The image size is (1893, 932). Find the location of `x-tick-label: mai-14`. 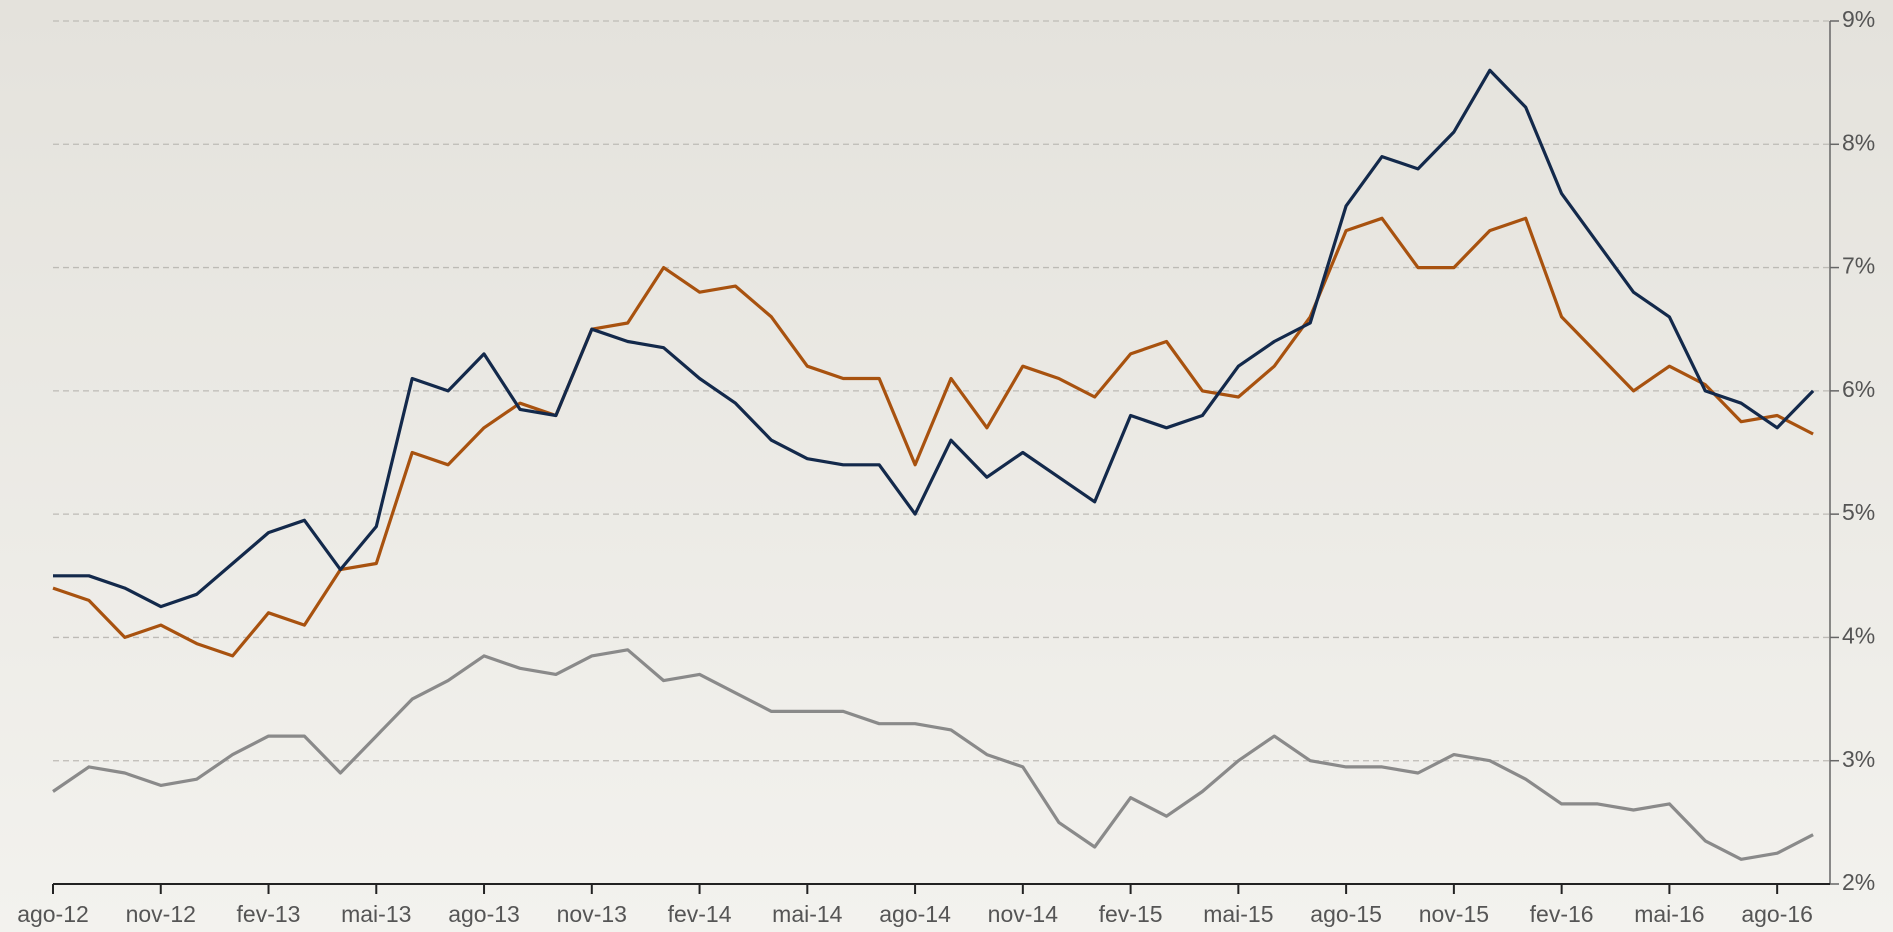

x-tick-label: mai-14 is located at coordinates (807, 914).